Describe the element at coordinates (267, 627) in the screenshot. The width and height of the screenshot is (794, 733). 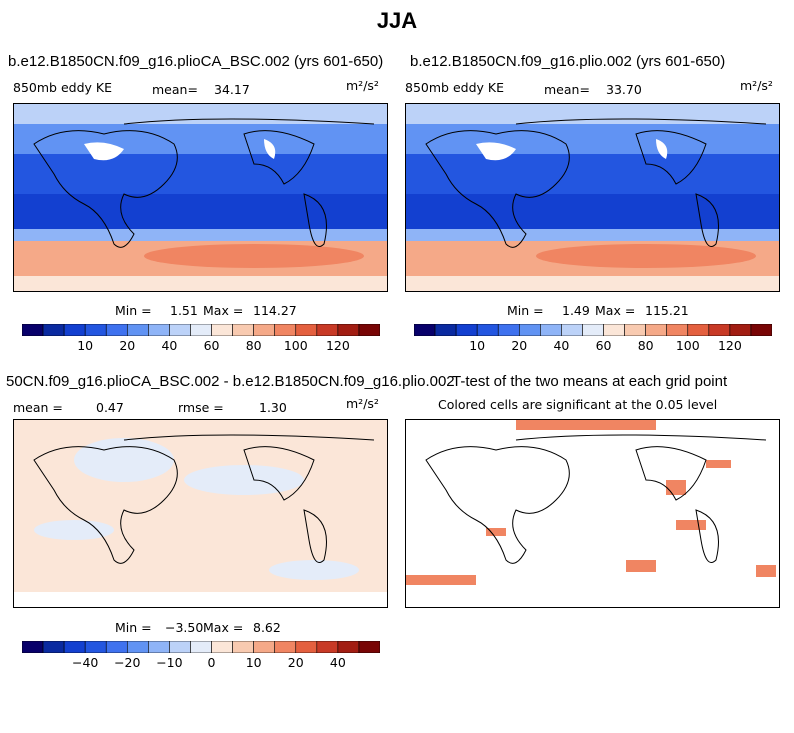
I see `panel3-max-value: 8.62` at that location.